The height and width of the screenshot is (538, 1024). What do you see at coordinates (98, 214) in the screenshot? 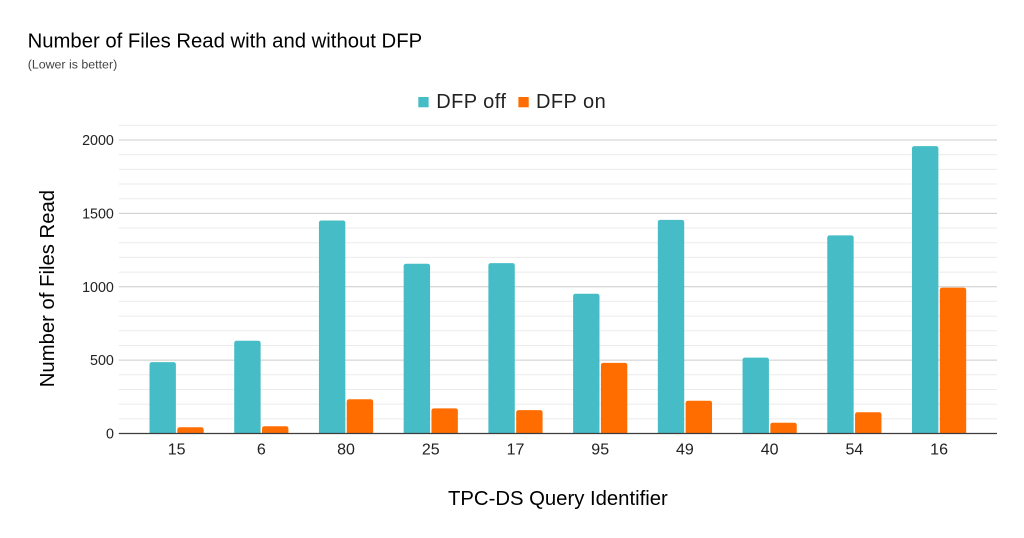
I see `svg-text: 1500` at bounding box center [98, 214].